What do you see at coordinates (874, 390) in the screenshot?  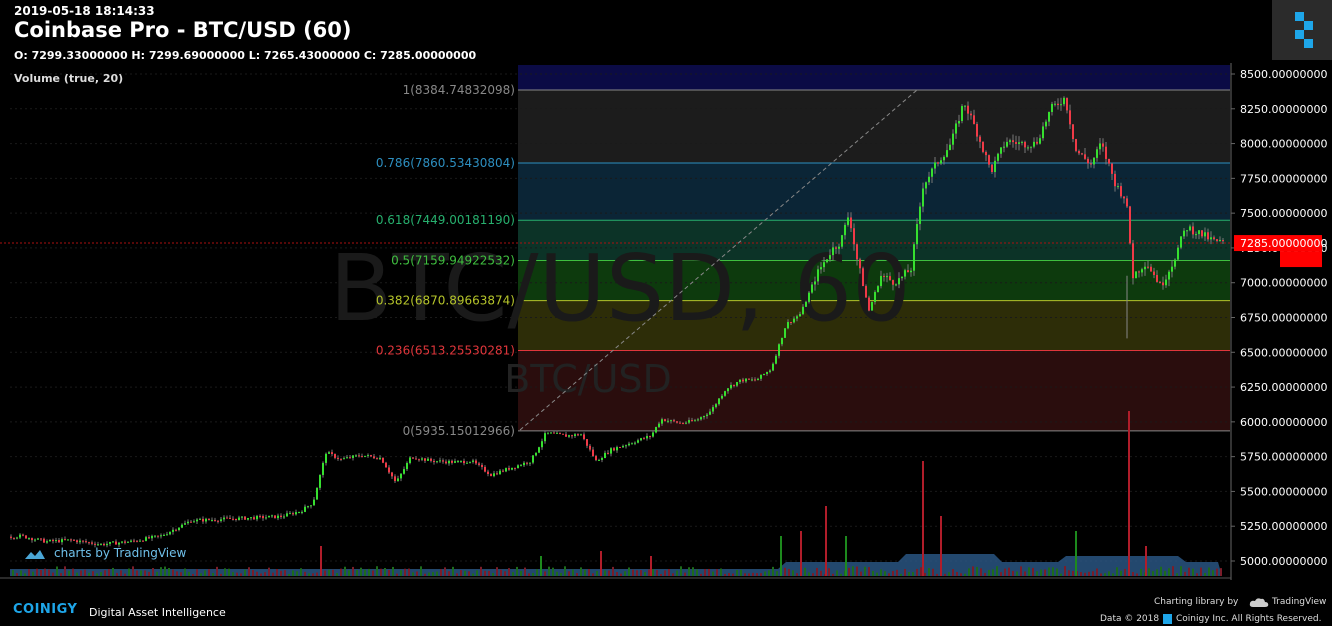 I see `fib-zone` at bounding box center [874, 390].